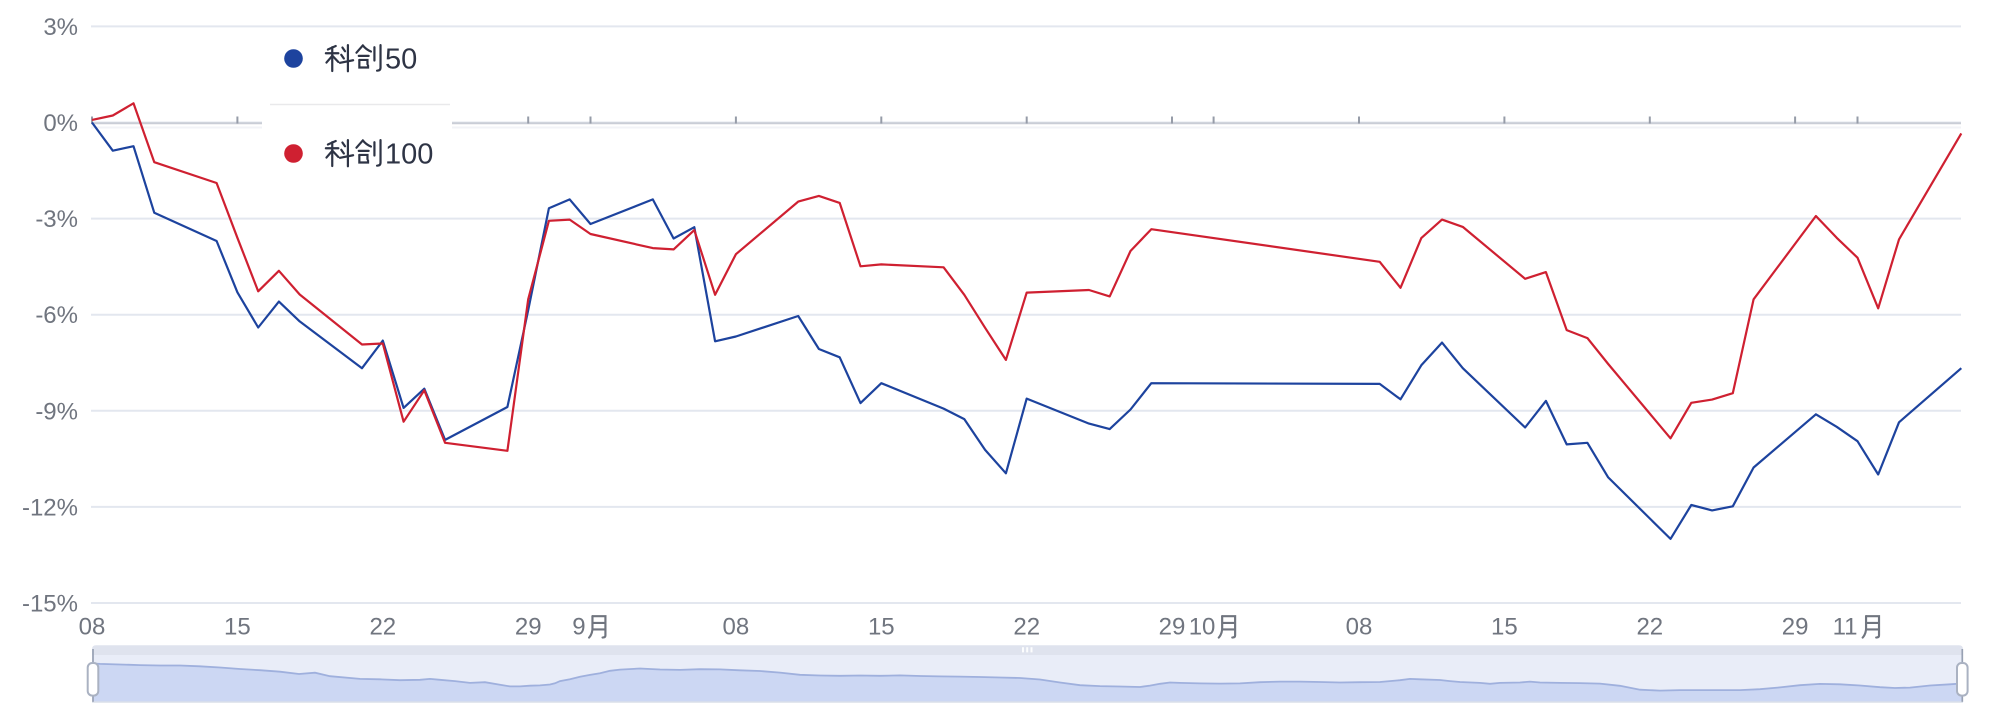 The width and height of the screenshot is (2000, 725). What do you see at coordinates (50, 604) in the screenshot?
I see `svg-text: -15%` at bounding box center [50, 604].